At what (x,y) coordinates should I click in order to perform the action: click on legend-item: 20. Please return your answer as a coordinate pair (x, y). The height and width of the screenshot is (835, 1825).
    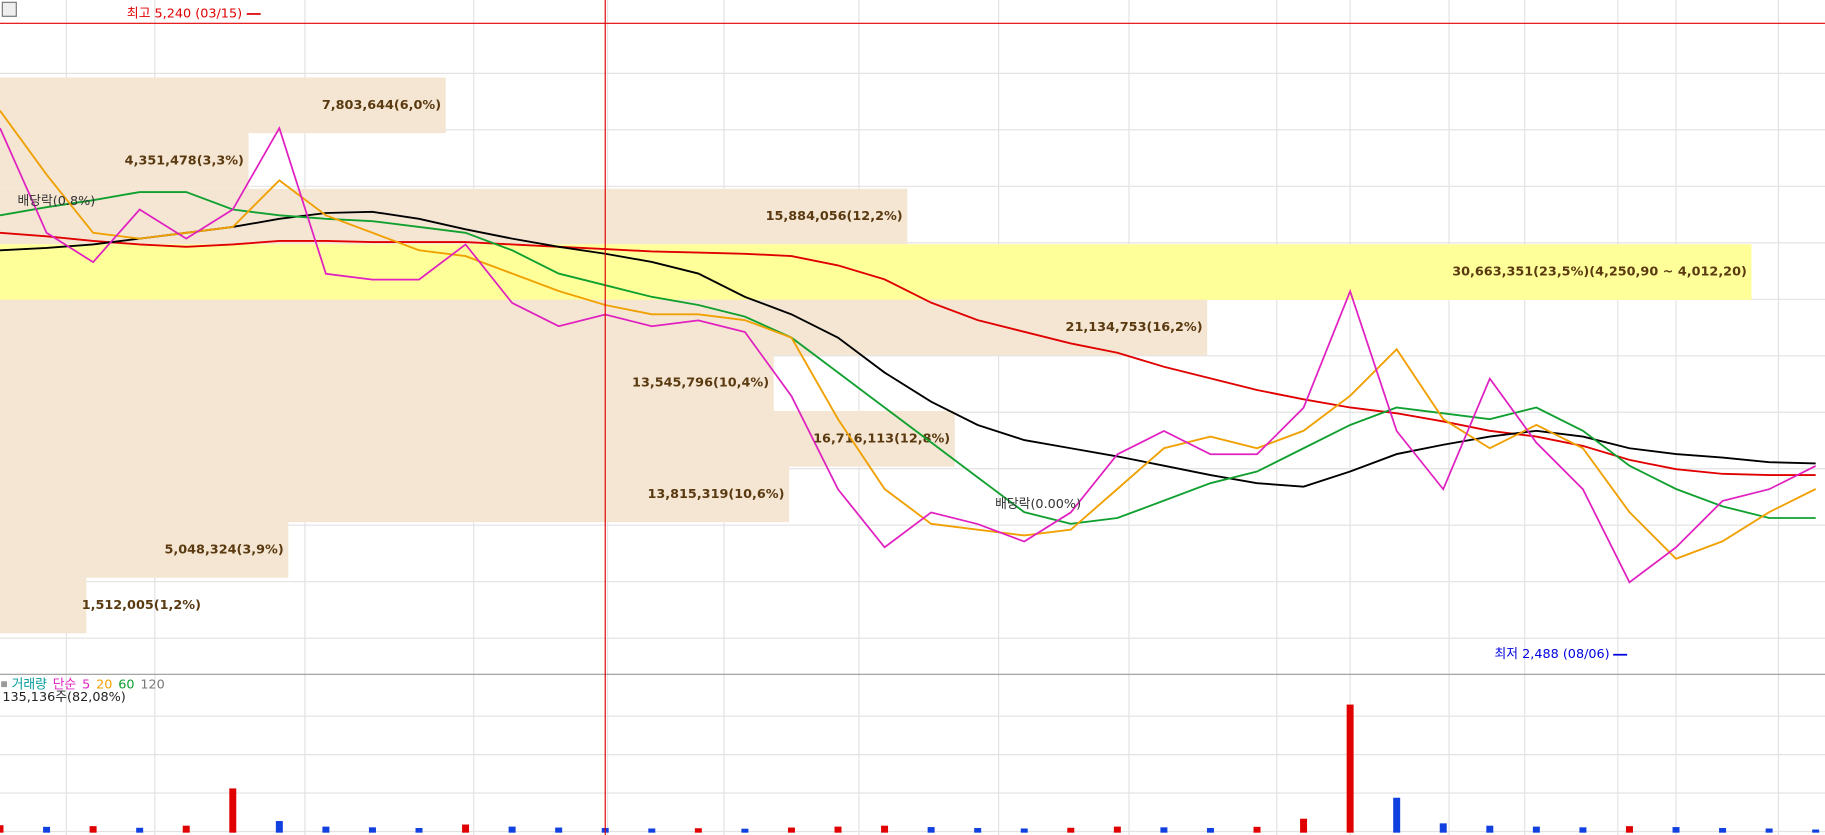
    Looking at the image, I should click on (104, 684).